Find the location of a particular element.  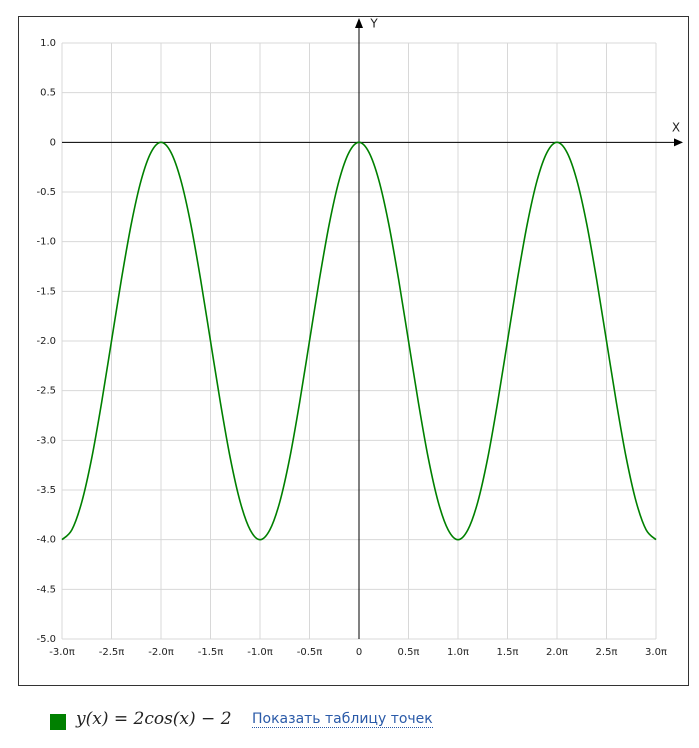

x-tick-label: 2.0π is located at coordinates (557, 652).